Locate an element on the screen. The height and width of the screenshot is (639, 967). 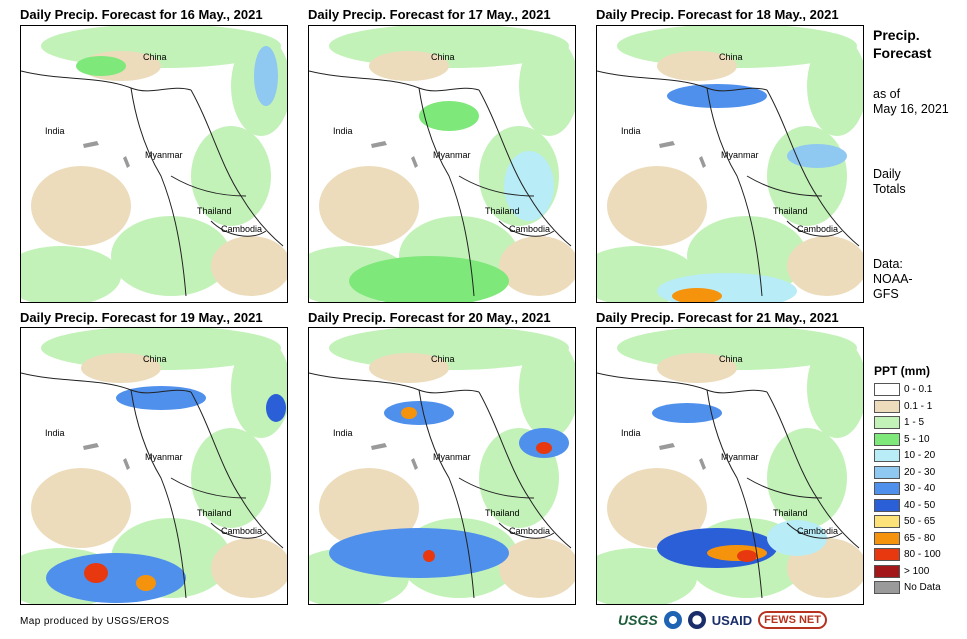
legend-item: 40 - 50 is located at coordinates (904, 505).